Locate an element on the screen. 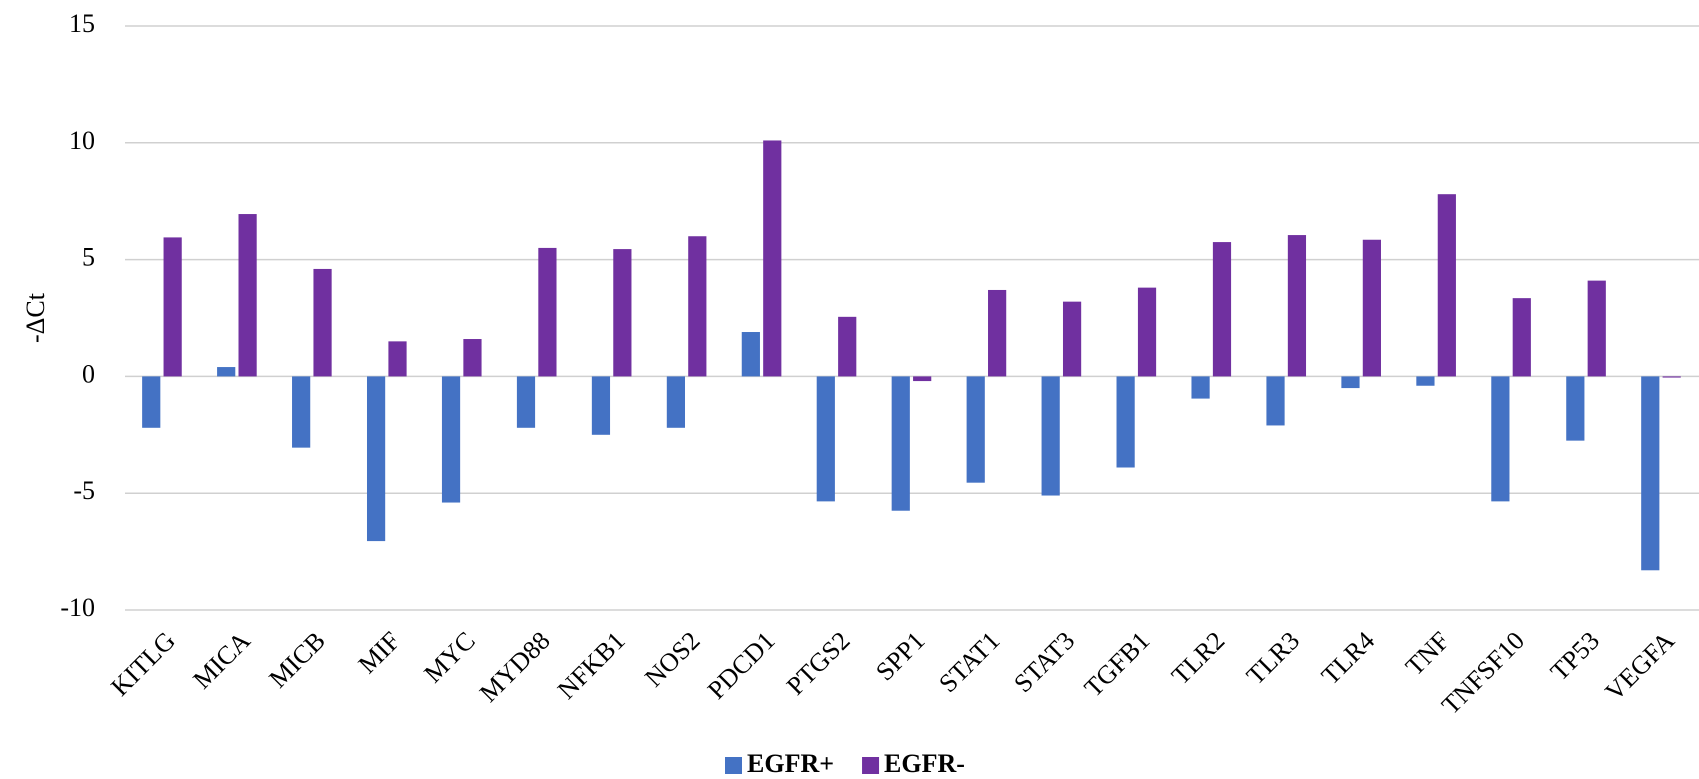 This screenshot has height=779, width=1699. x-tick-label: MIF is located at coordinates (379, 652).